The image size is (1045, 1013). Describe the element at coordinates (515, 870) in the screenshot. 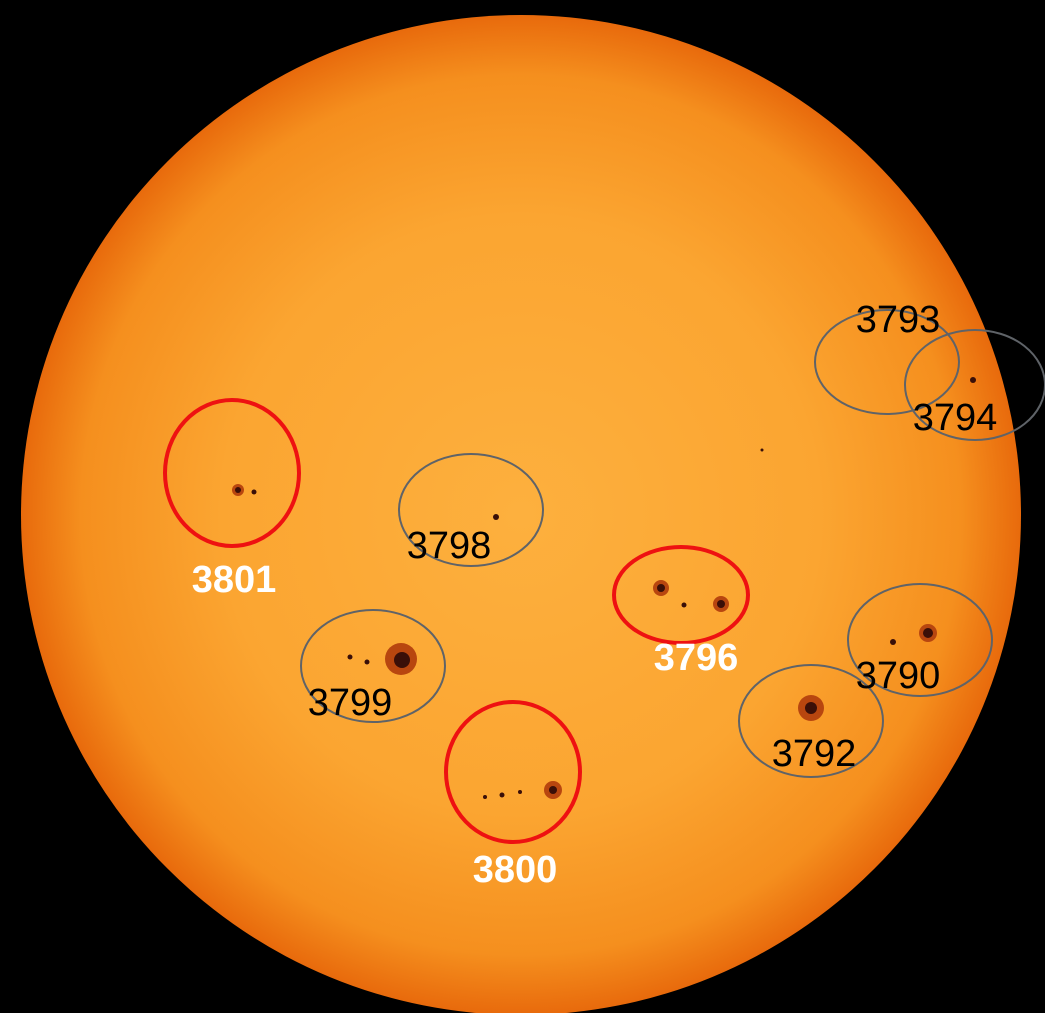

I see `region-label: 3800` at that location.